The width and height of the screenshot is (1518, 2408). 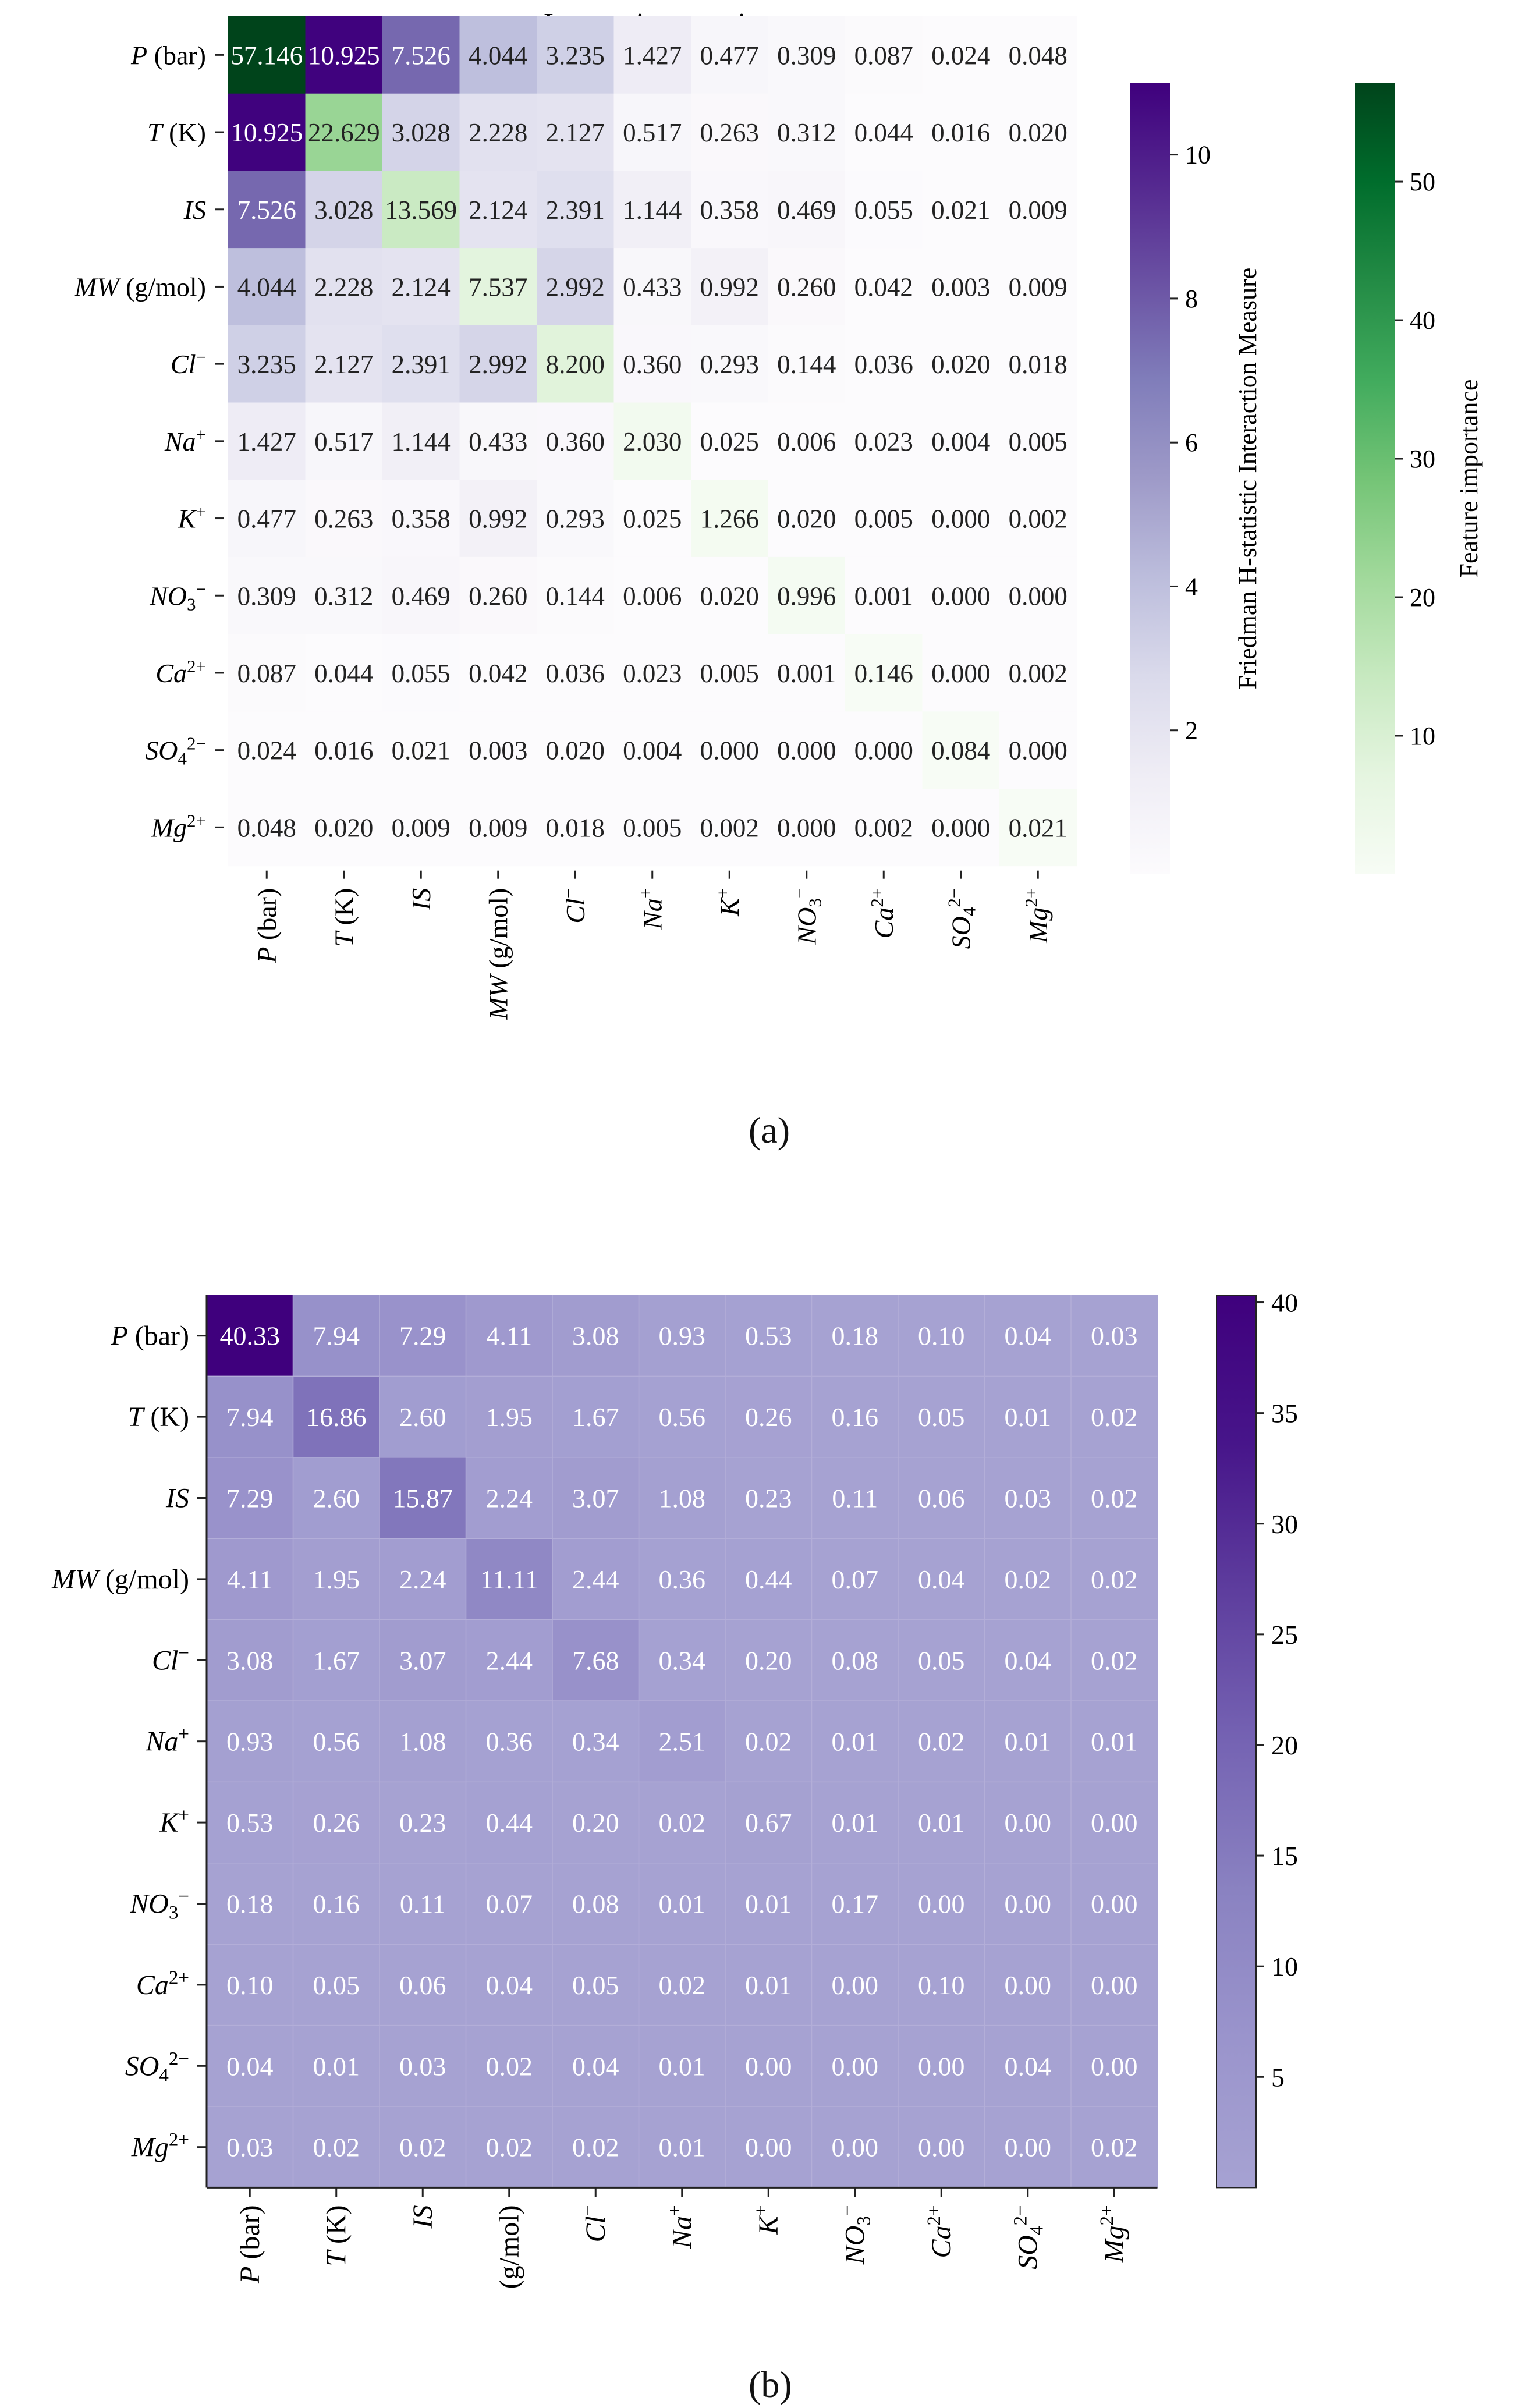 I want to click on heatmap-a-row-label: NO3−, so click(x=177, y=596).